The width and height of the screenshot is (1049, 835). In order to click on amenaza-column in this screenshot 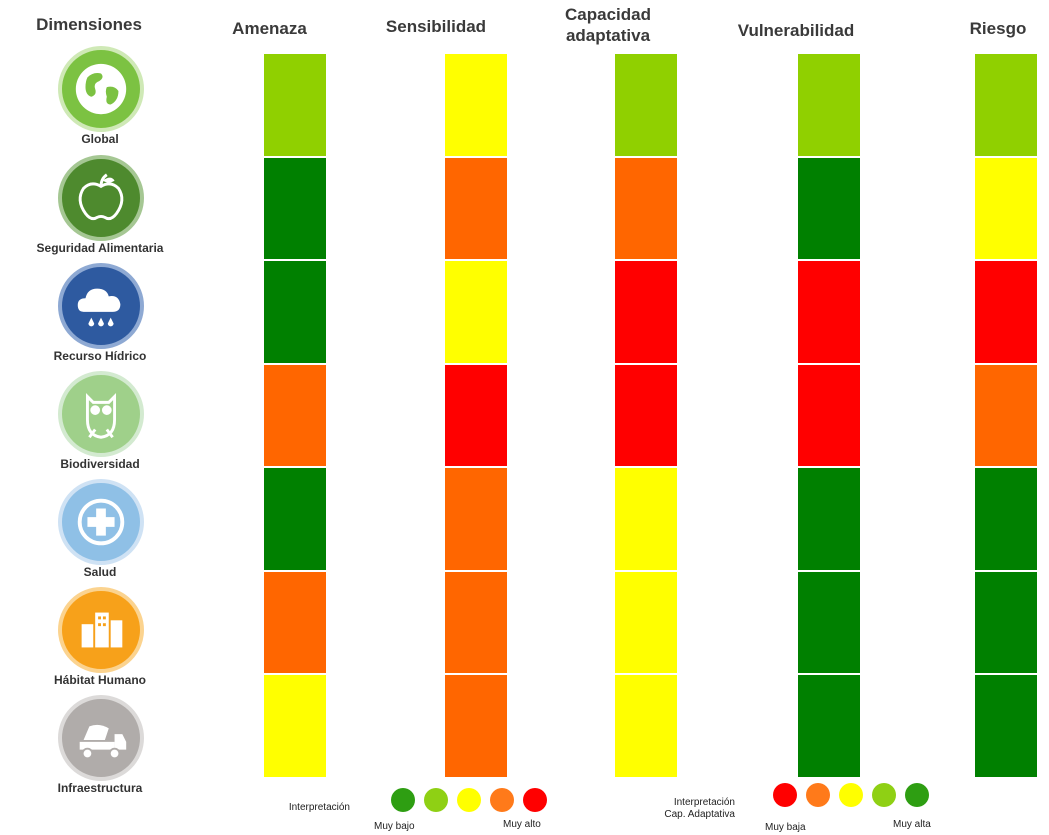, I will do `click(295, 416)`.